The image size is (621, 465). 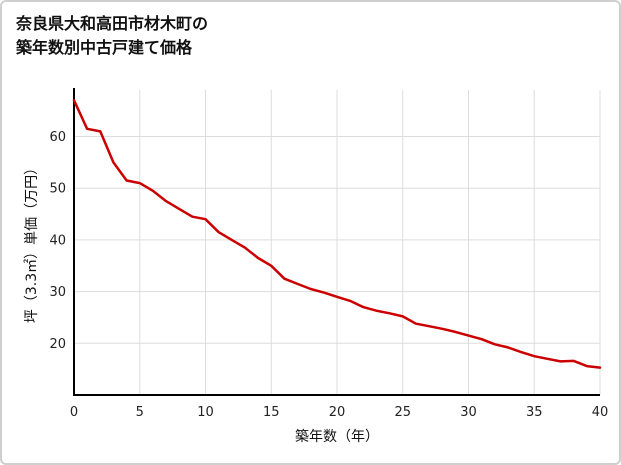 I want to click on x-tick-label: 15, so click(x=271, y=412).